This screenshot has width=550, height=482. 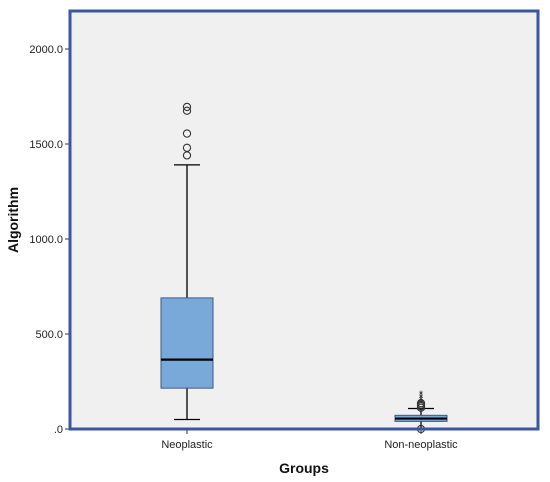 What do you see at coordinates (13, 220) in the screenshot?
I see `y-axis-title: Algorithm` at bounding box center [13, 220].